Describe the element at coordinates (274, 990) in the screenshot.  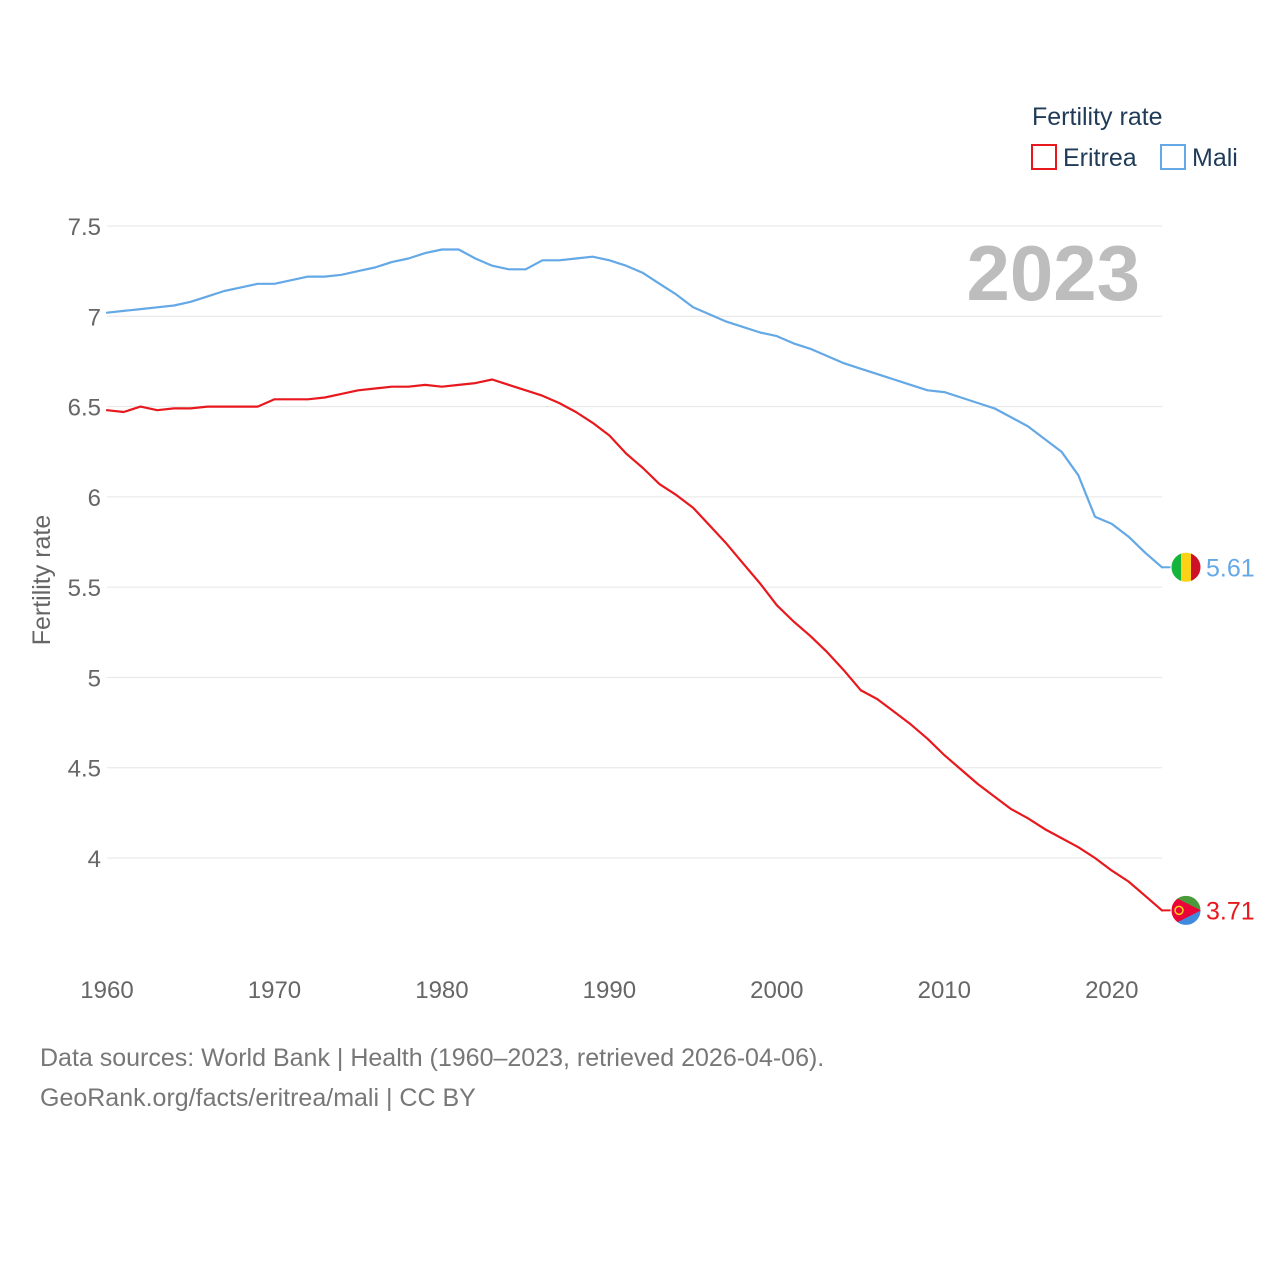
I see `x-tick-label: 1970` at that location.